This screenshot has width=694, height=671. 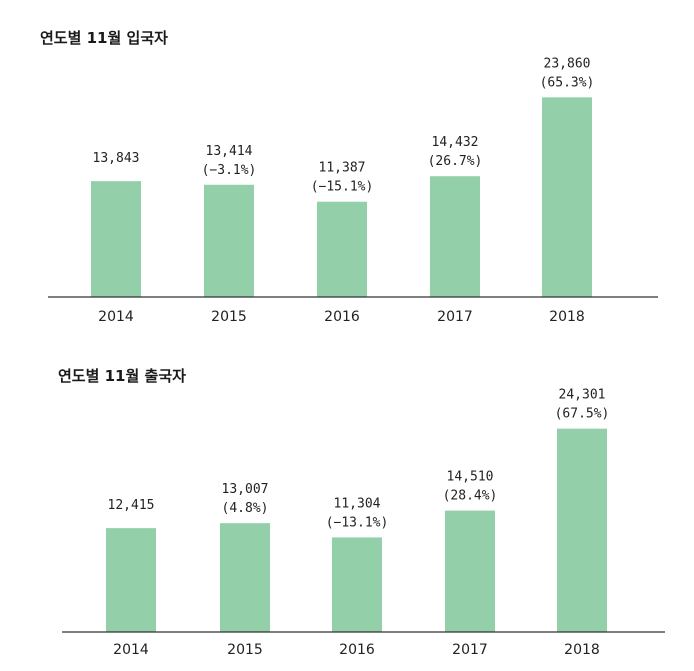 What do you see at coordinates (470, 496) in the screenshot?
I see `change-label: (28.4%)` at bounding box center [470, 496].